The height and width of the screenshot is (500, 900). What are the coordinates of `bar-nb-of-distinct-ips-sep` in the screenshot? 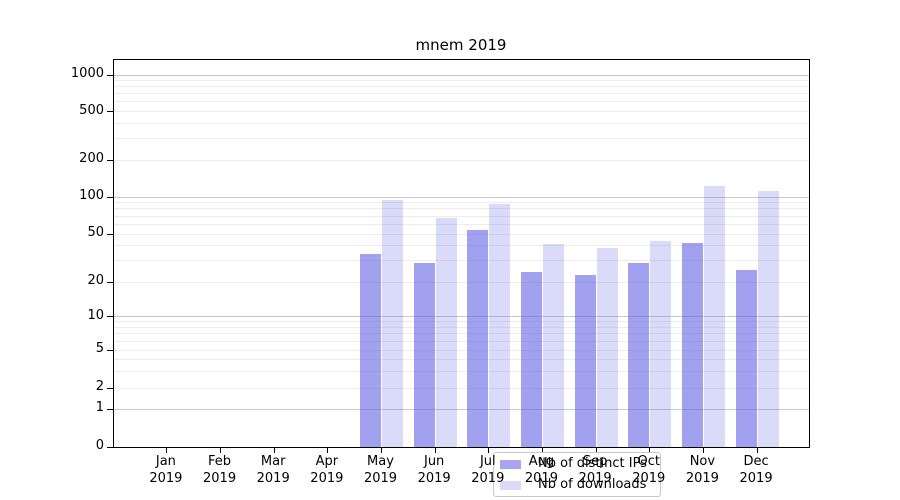 It's located at (585, 360).